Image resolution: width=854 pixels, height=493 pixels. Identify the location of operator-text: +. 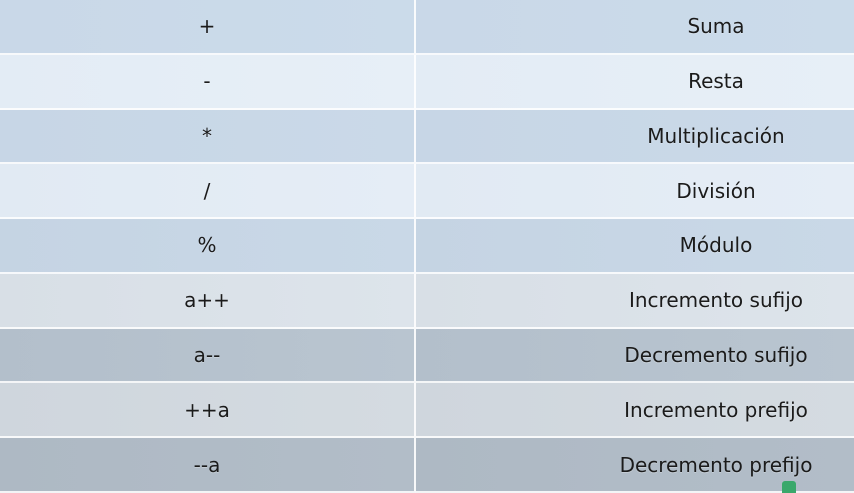
(207, 26).